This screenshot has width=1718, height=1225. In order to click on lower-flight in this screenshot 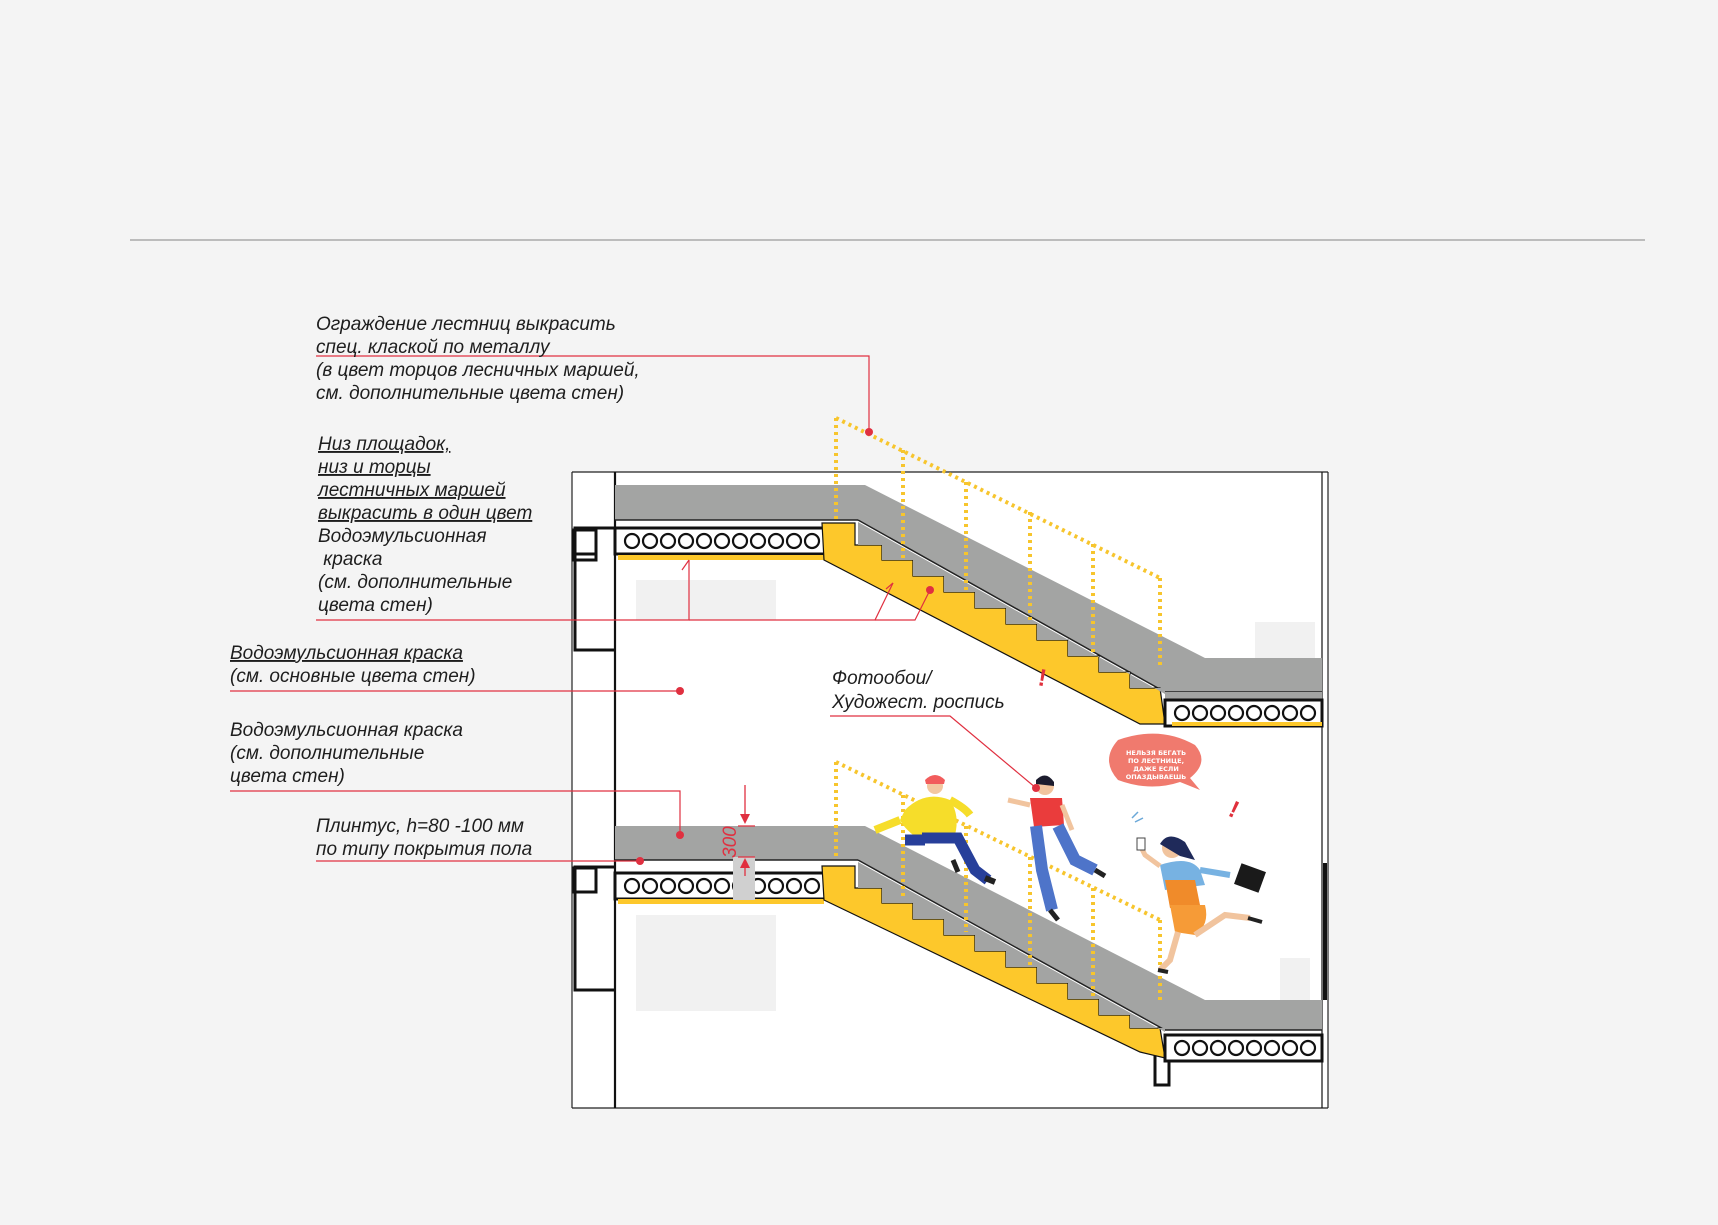, I will do `click(968, 911)`.